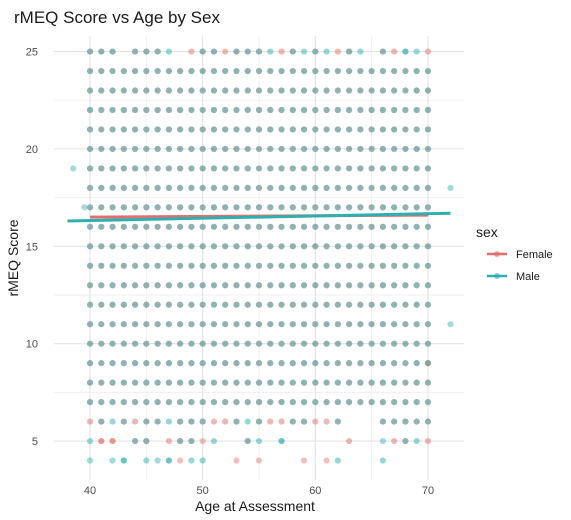  What do you see at coordinates (203, 491) in the screenshot?
I see `x-tick-label: 50` at bounding box center [203, 491].